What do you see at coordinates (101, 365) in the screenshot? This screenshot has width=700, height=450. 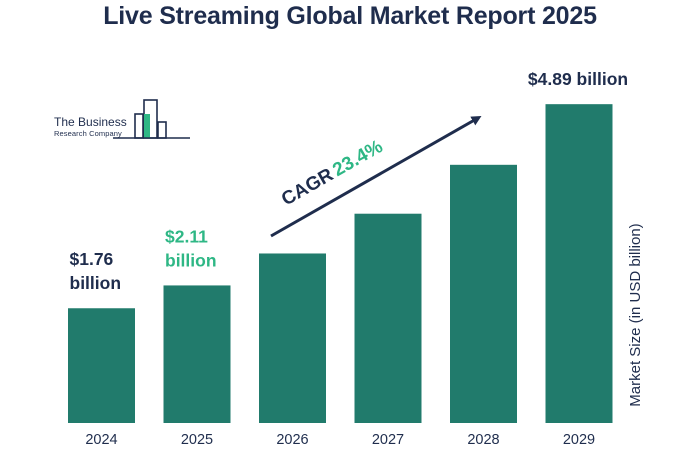 I see `bar-2024` at bounding box center [101, 365].